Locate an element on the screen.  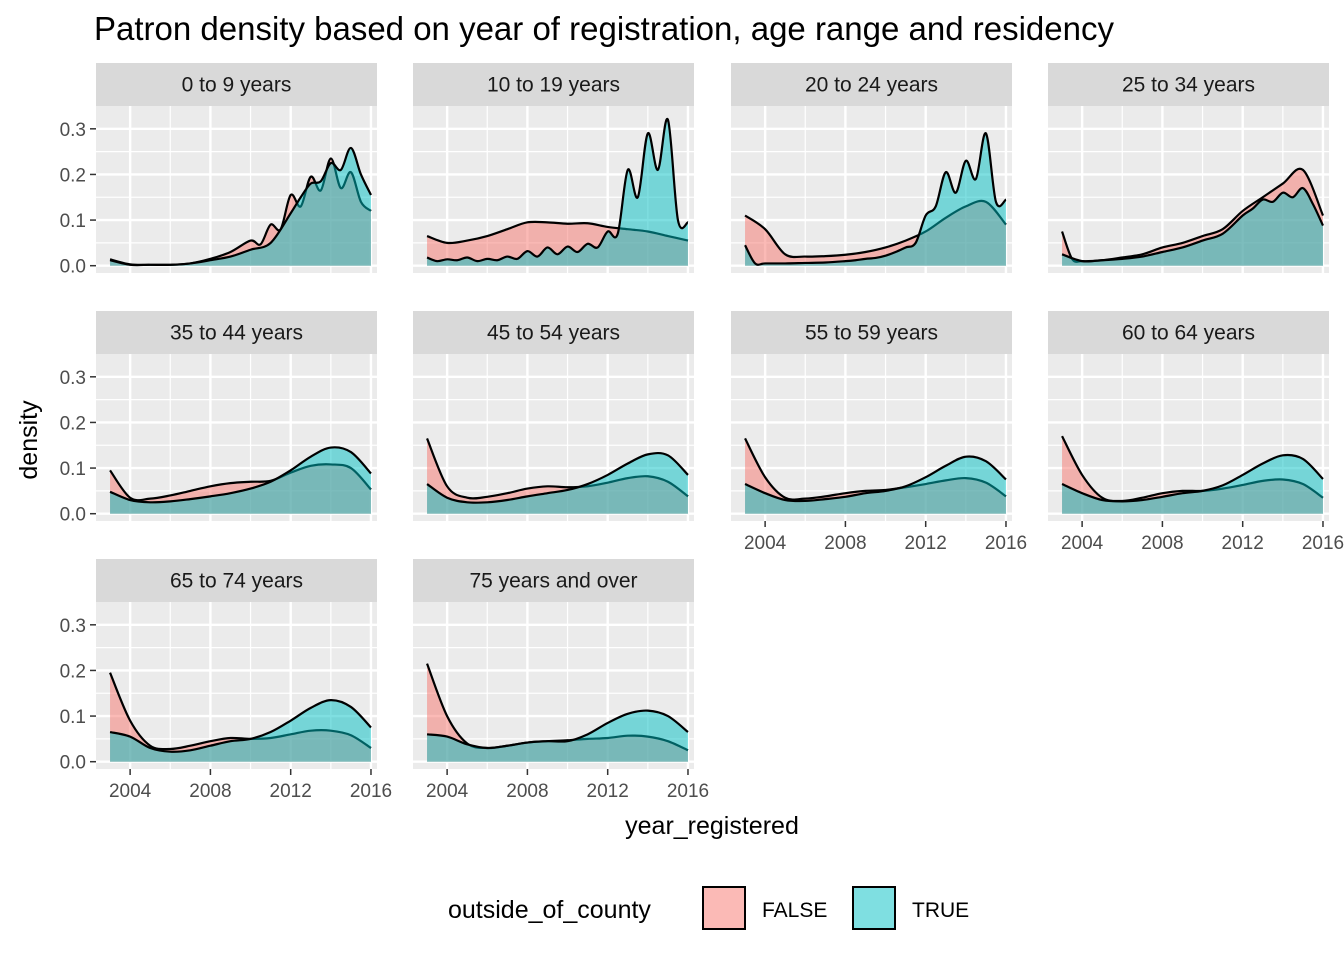
facet-panel: 45 to 54 years is located at coordinates (553, 416).